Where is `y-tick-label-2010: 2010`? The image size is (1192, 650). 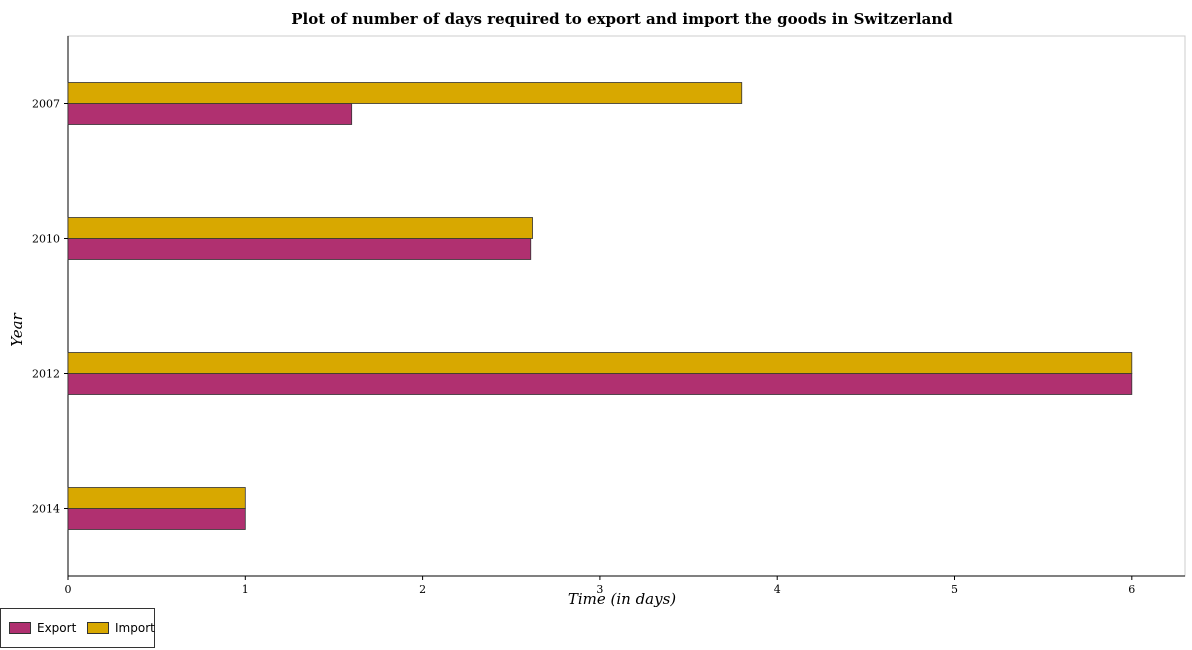
y-tick-label-2010: 2010 is located at coordinates (46, 239).